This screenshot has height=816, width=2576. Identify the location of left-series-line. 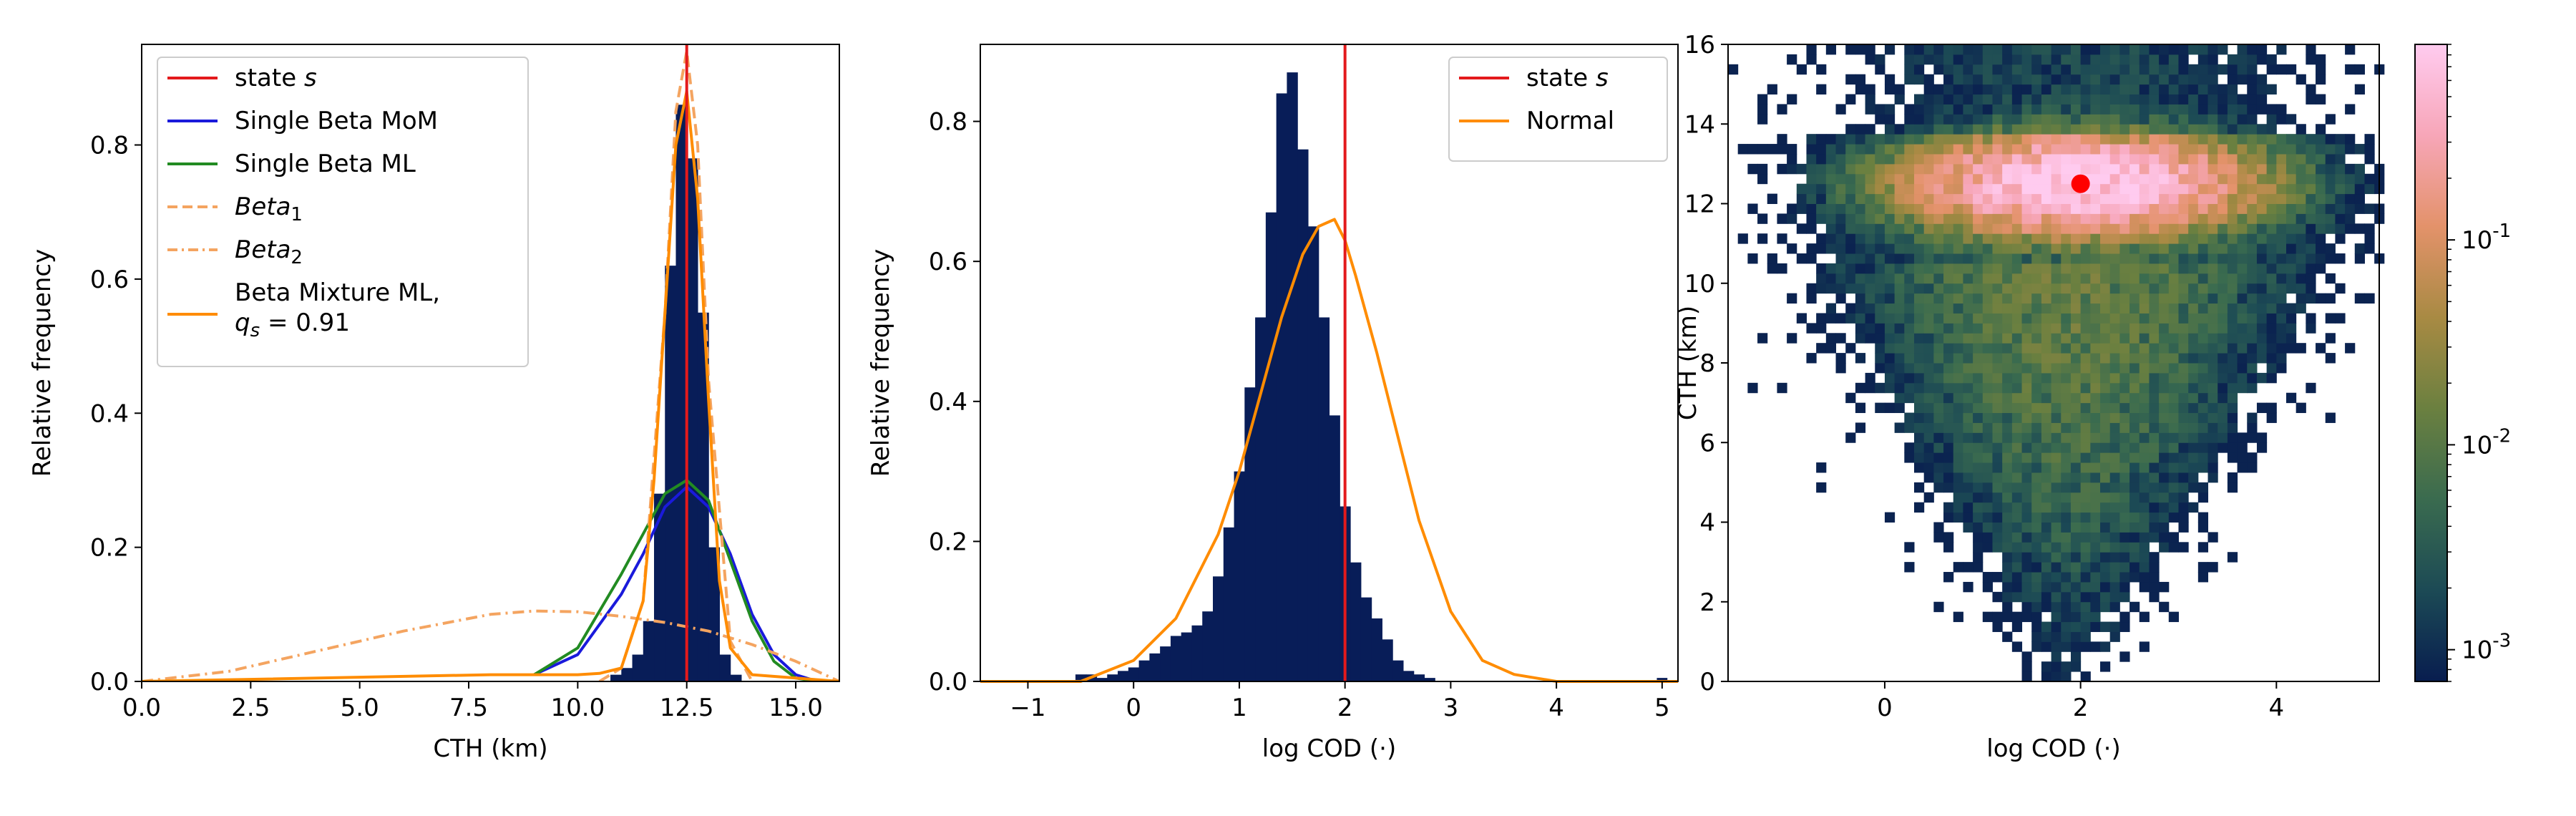
(490, 645).